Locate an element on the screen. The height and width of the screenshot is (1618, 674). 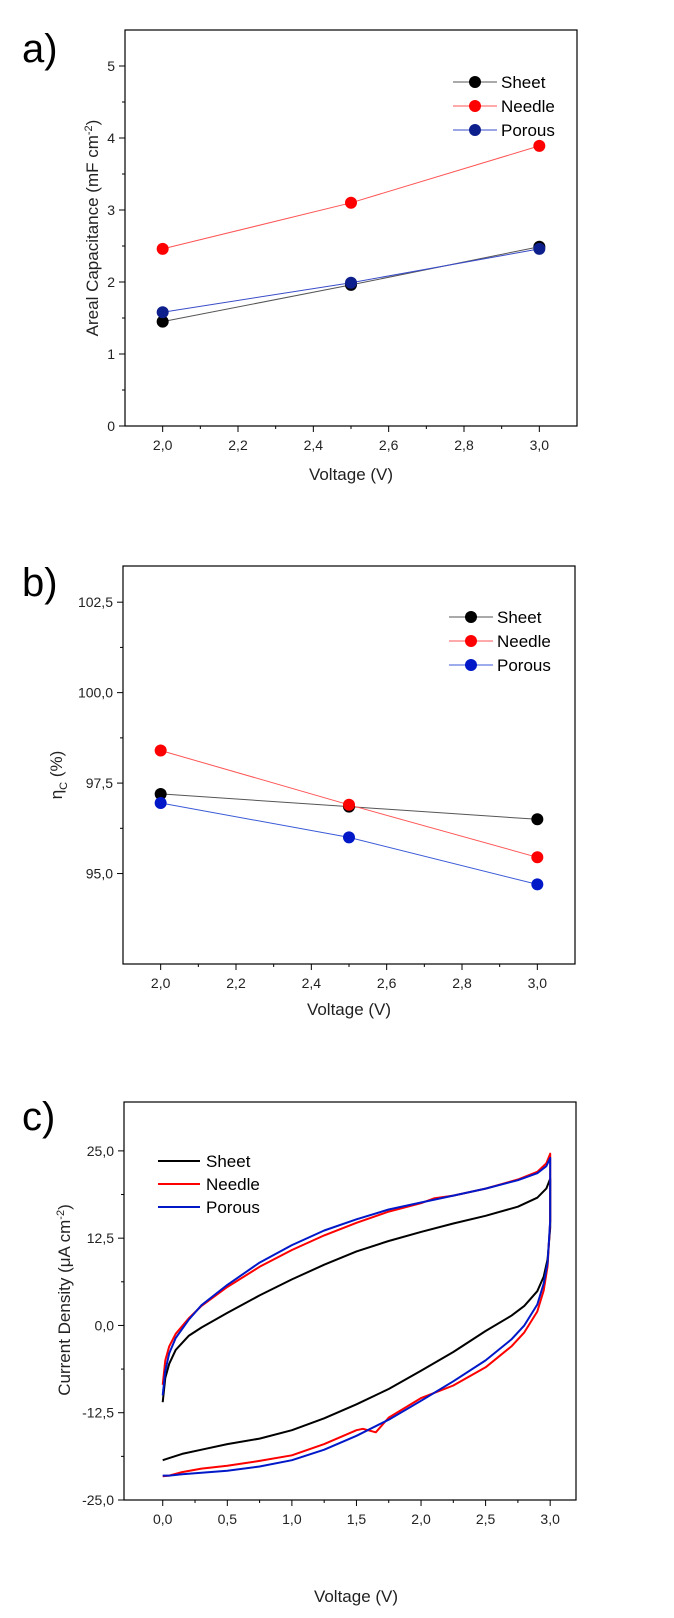
series-line-porous is located at coordinates (356, 1316).